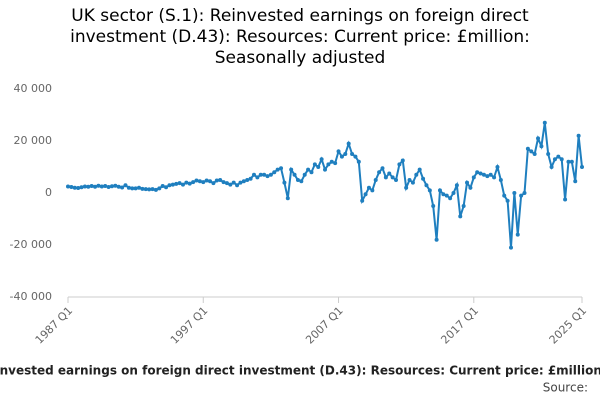 This screenshot has width=600, height=400. What do you see at coordinates (31, 296) in the screenshot?
I see `y-tick-label: -40 000` at bounding box center [31, 296].